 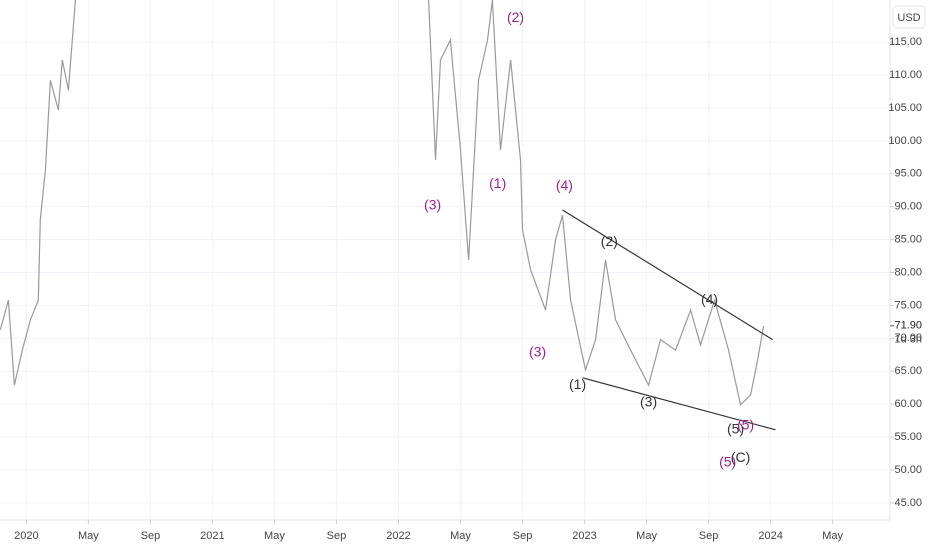 I want to click on y-tick-label: 45.00, so click(x=908, y=503).